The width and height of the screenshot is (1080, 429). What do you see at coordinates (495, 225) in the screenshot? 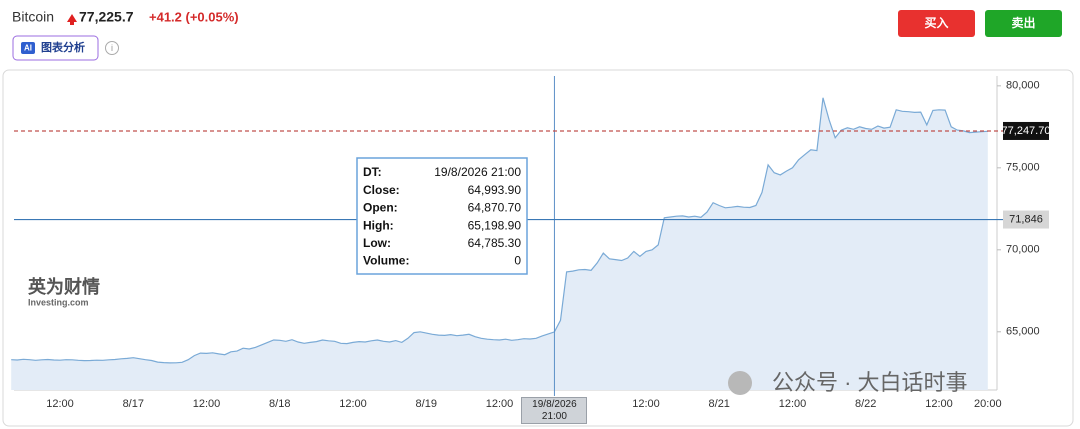
I see `tooltip-value: 65,198.90` at bounding box center [495, 225].